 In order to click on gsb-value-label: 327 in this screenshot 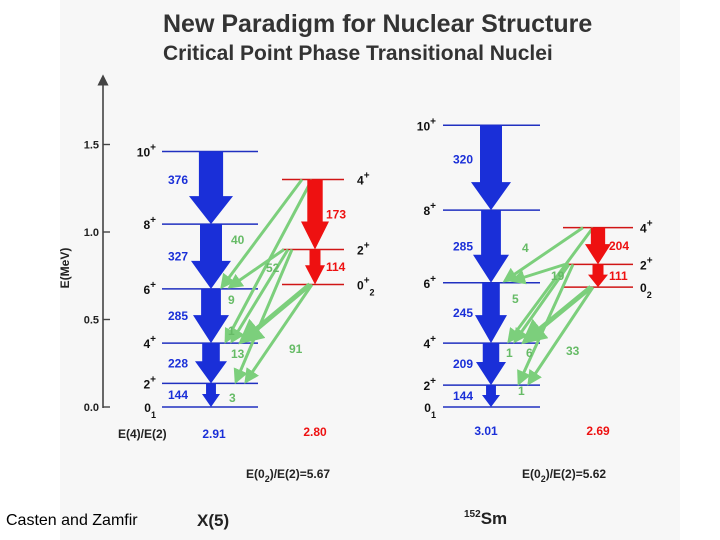, I will do `click(178, 257)`.